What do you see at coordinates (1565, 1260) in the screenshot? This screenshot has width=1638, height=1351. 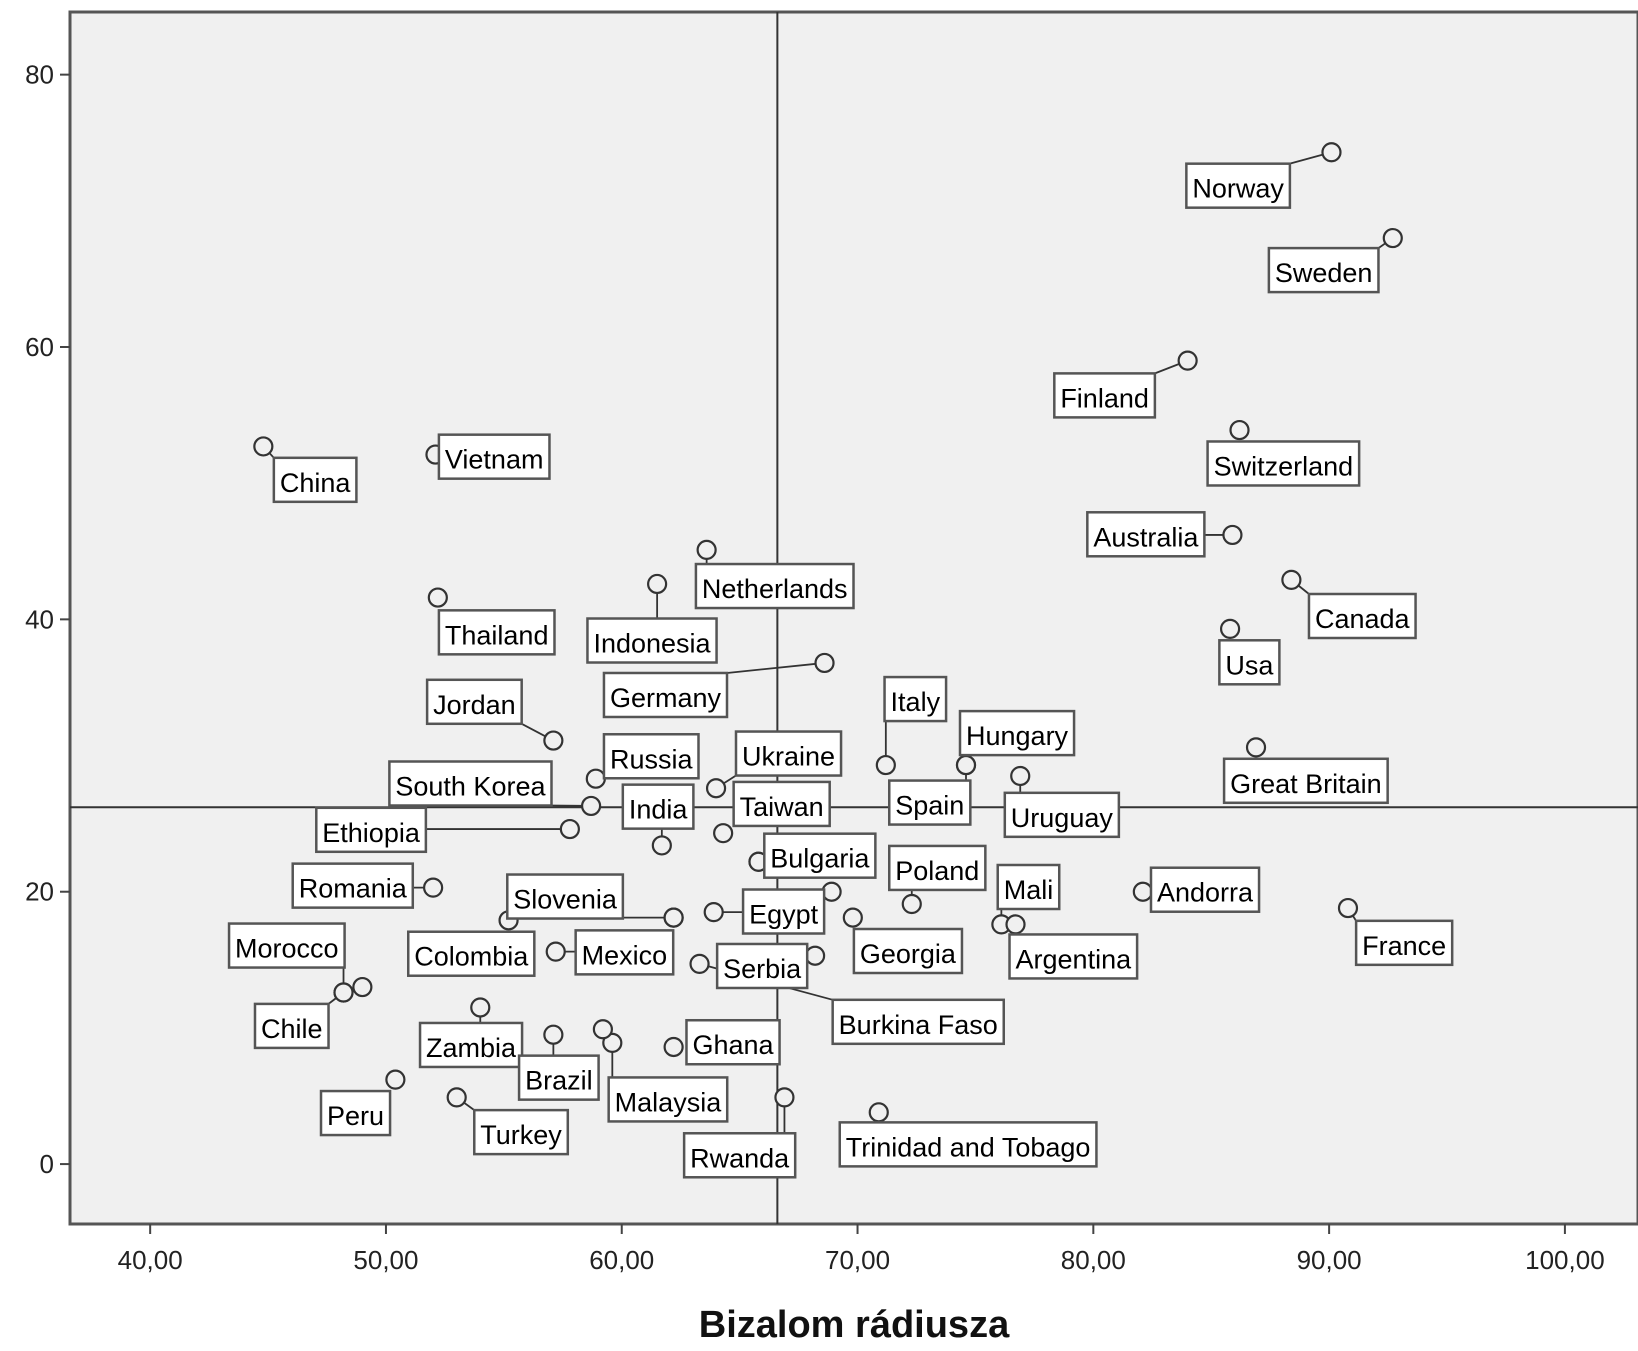 I see `x-tick-label: 100,00` at bounding box center [1565, 1260].